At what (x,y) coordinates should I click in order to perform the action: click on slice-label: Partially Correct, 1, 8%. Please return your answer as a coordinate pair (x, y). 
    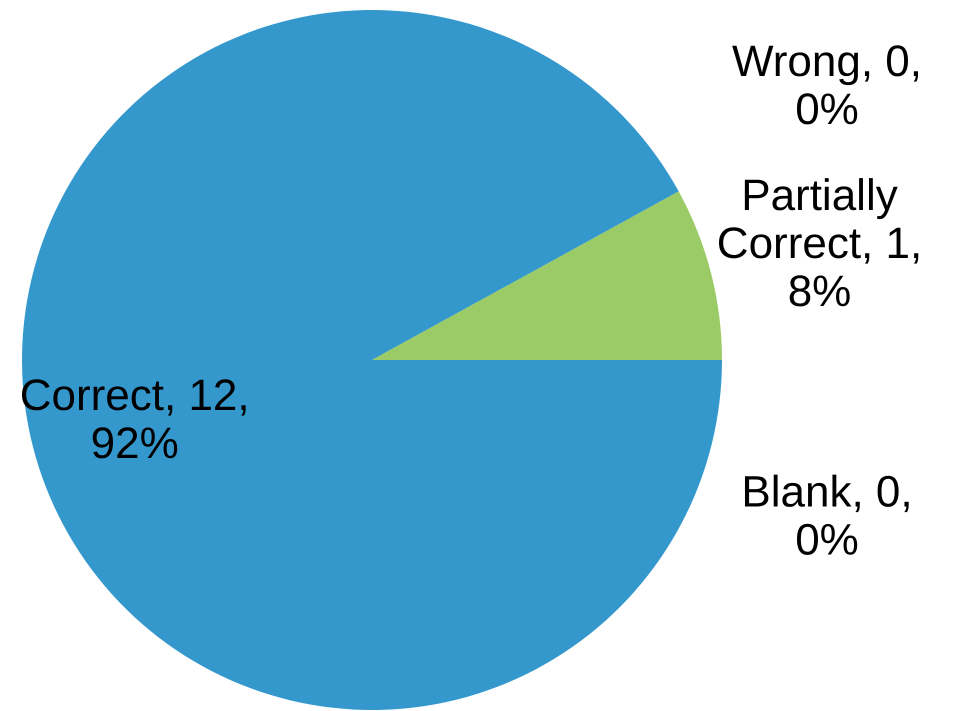
    Looking at the image, I should click on (819, 243).